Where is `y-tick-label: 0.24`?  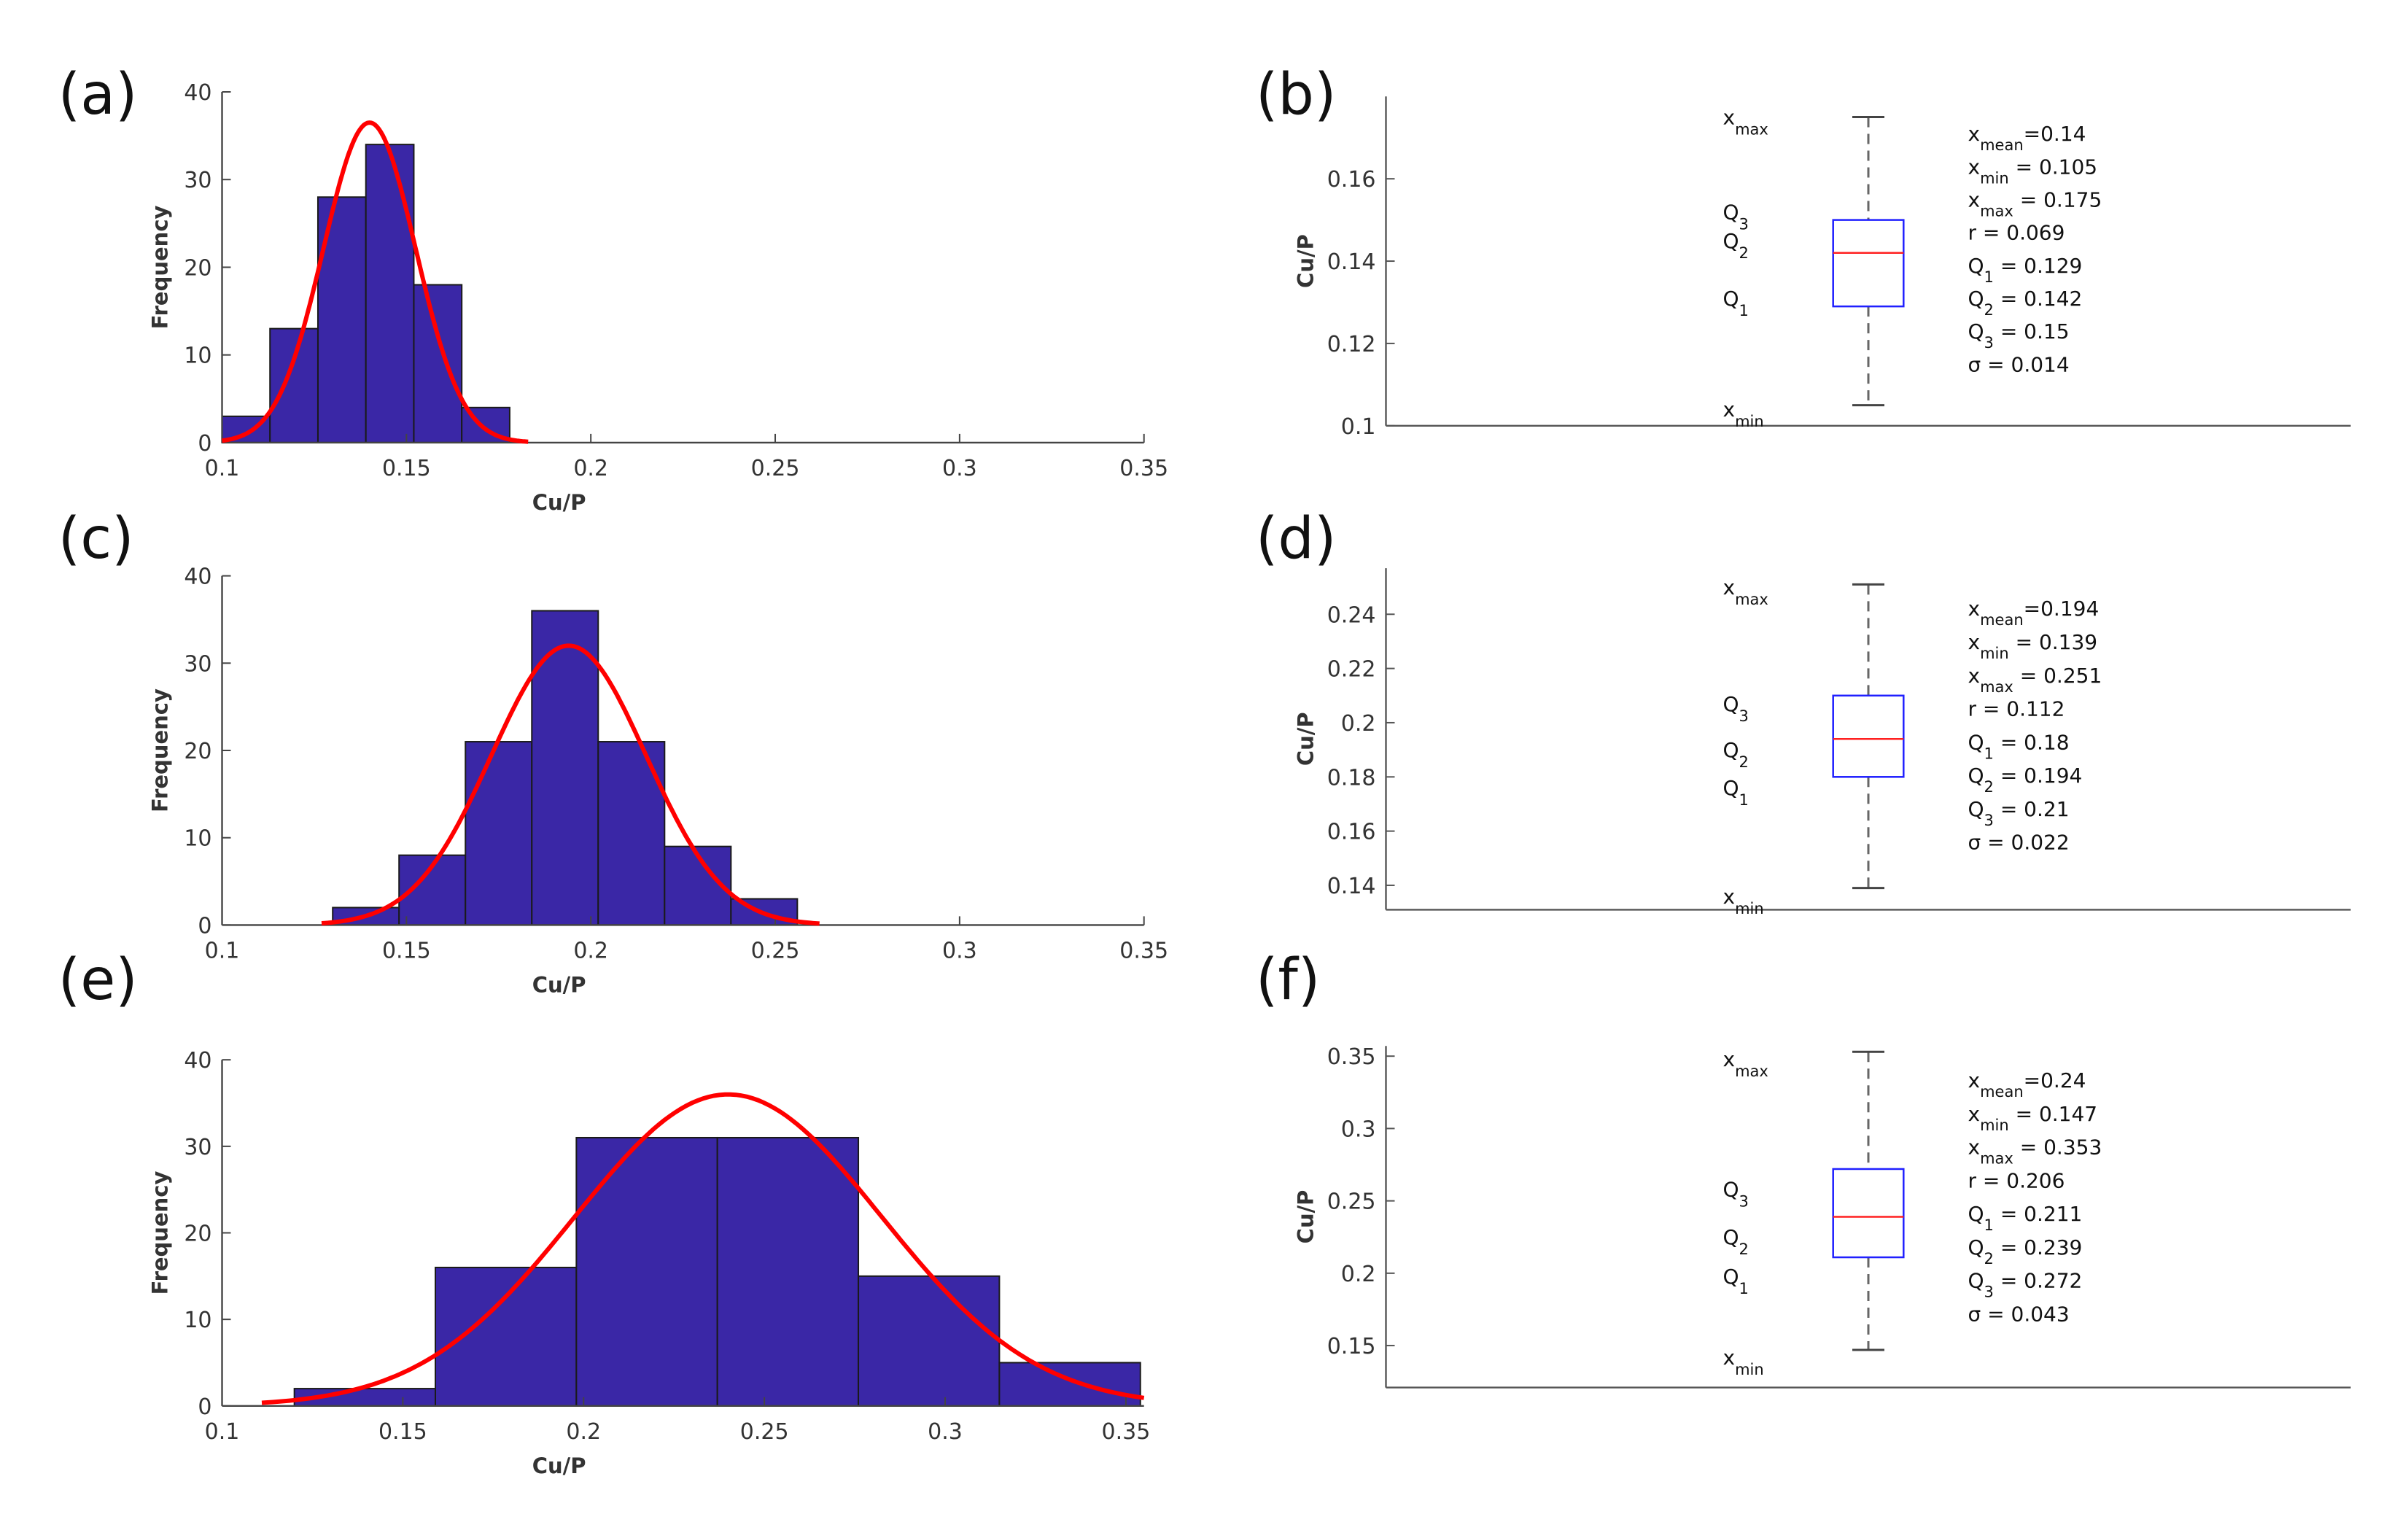
y-tick-label: 0.24 is located at coordinates (1351, 615).